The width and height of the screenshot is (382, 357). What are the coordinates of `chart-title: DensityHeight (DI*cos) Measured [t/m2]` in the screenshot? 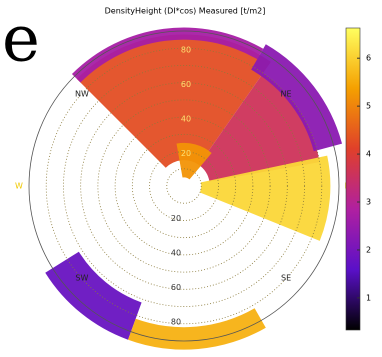 It's located at (185, 11).